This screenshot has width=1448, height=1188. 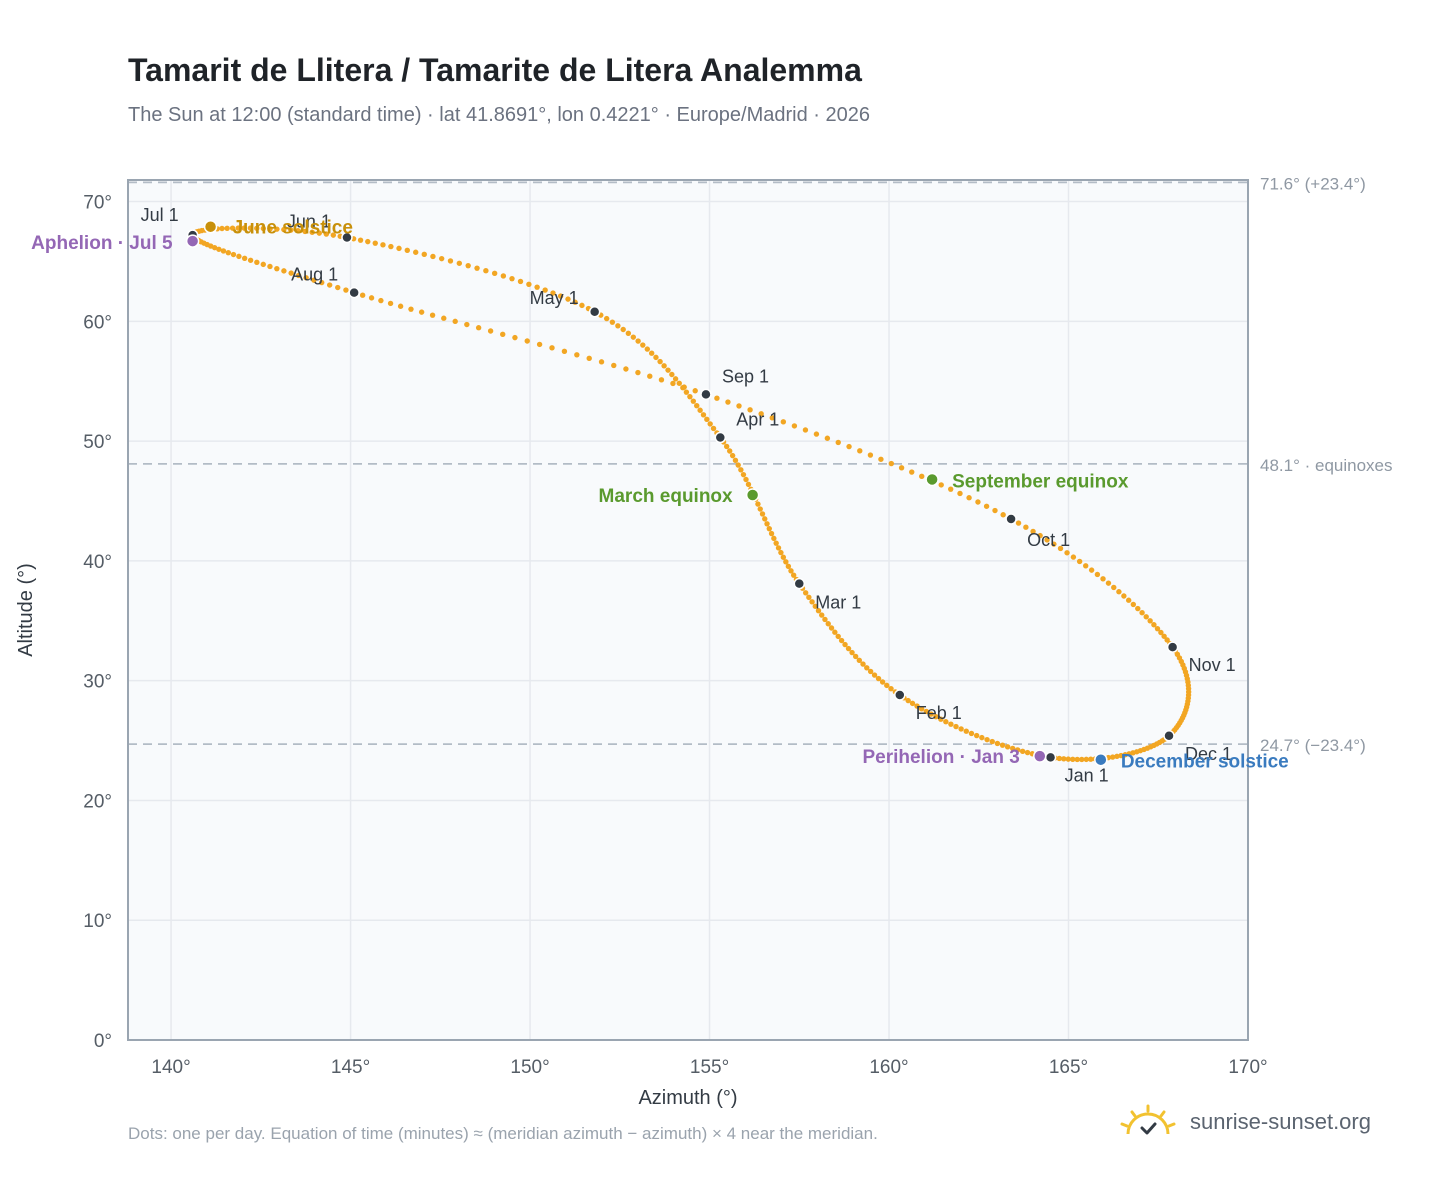 I want to click on brand: sunrise-sunset.org, so click(x=1245, y=1122).